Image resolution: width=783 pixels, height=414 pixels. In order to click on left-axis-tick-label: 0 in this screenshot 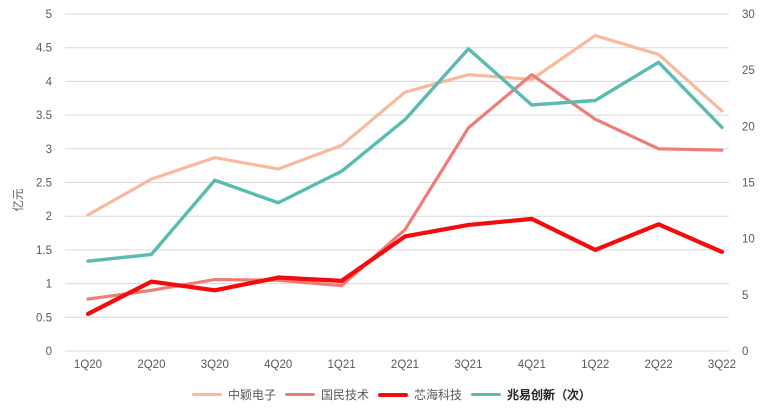, I will do `click(49, 352)`.